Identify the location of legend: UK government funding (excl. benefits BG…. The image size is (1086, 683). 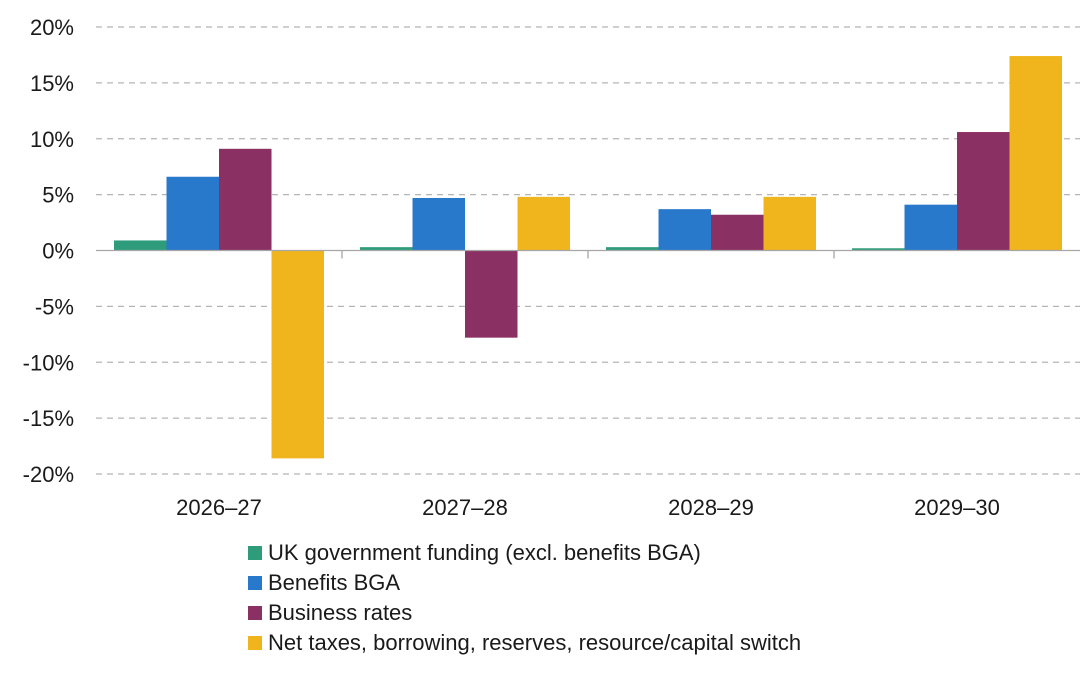
(524, 598).